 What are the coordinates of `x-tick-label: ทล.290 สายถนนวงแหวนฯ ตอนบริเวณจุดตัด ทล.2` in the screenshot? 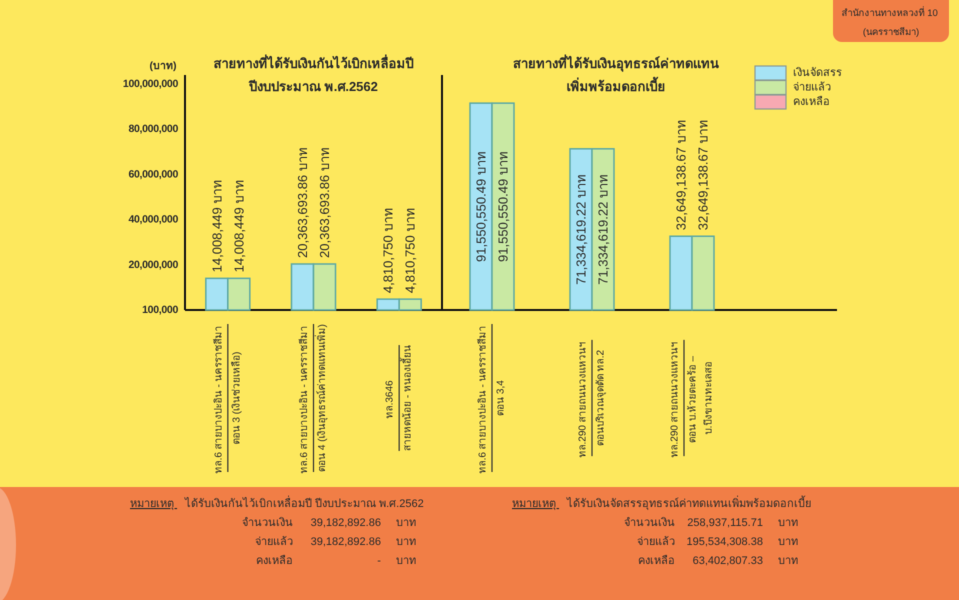 It's located at (592, 398).